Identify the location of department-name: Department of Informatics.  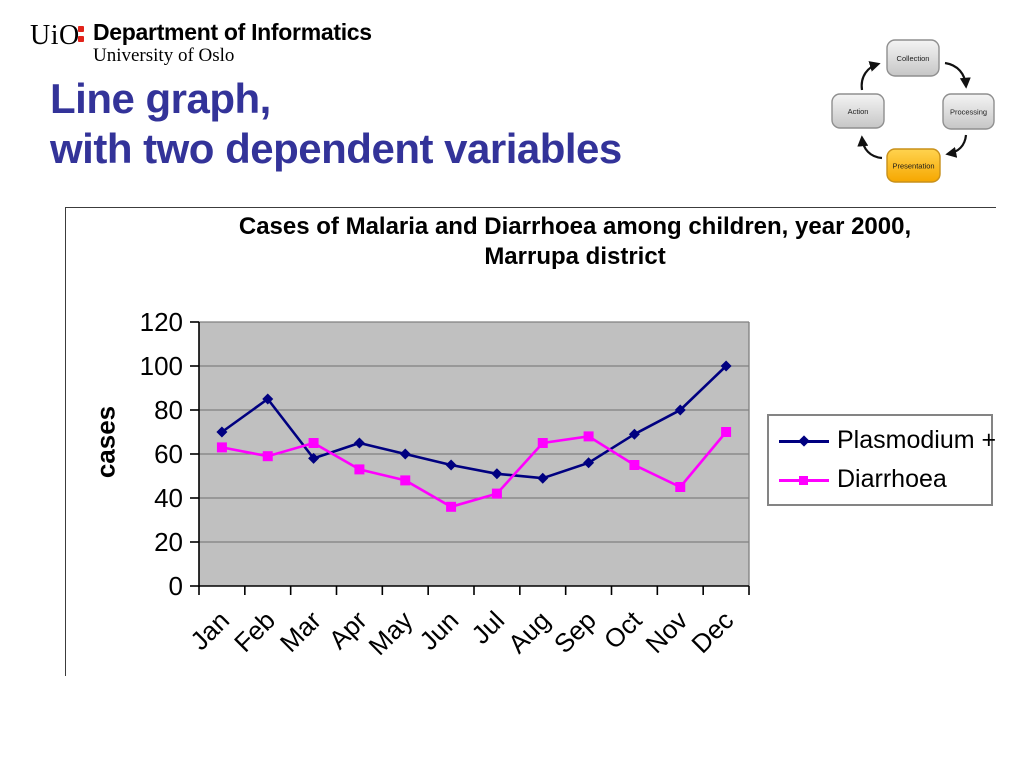
(232, 32).